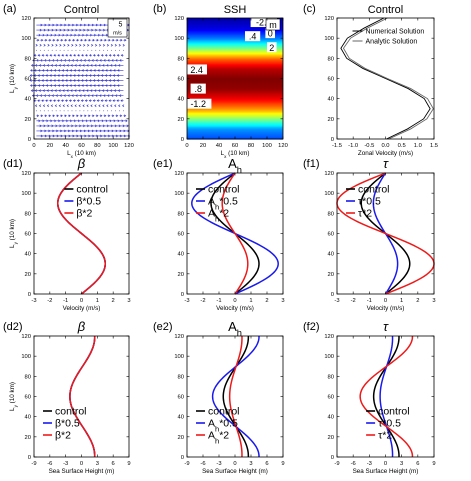 The width and height of the screenshot is (471, 481). I want to click on x-tick-label: 9, so click(128, 464).